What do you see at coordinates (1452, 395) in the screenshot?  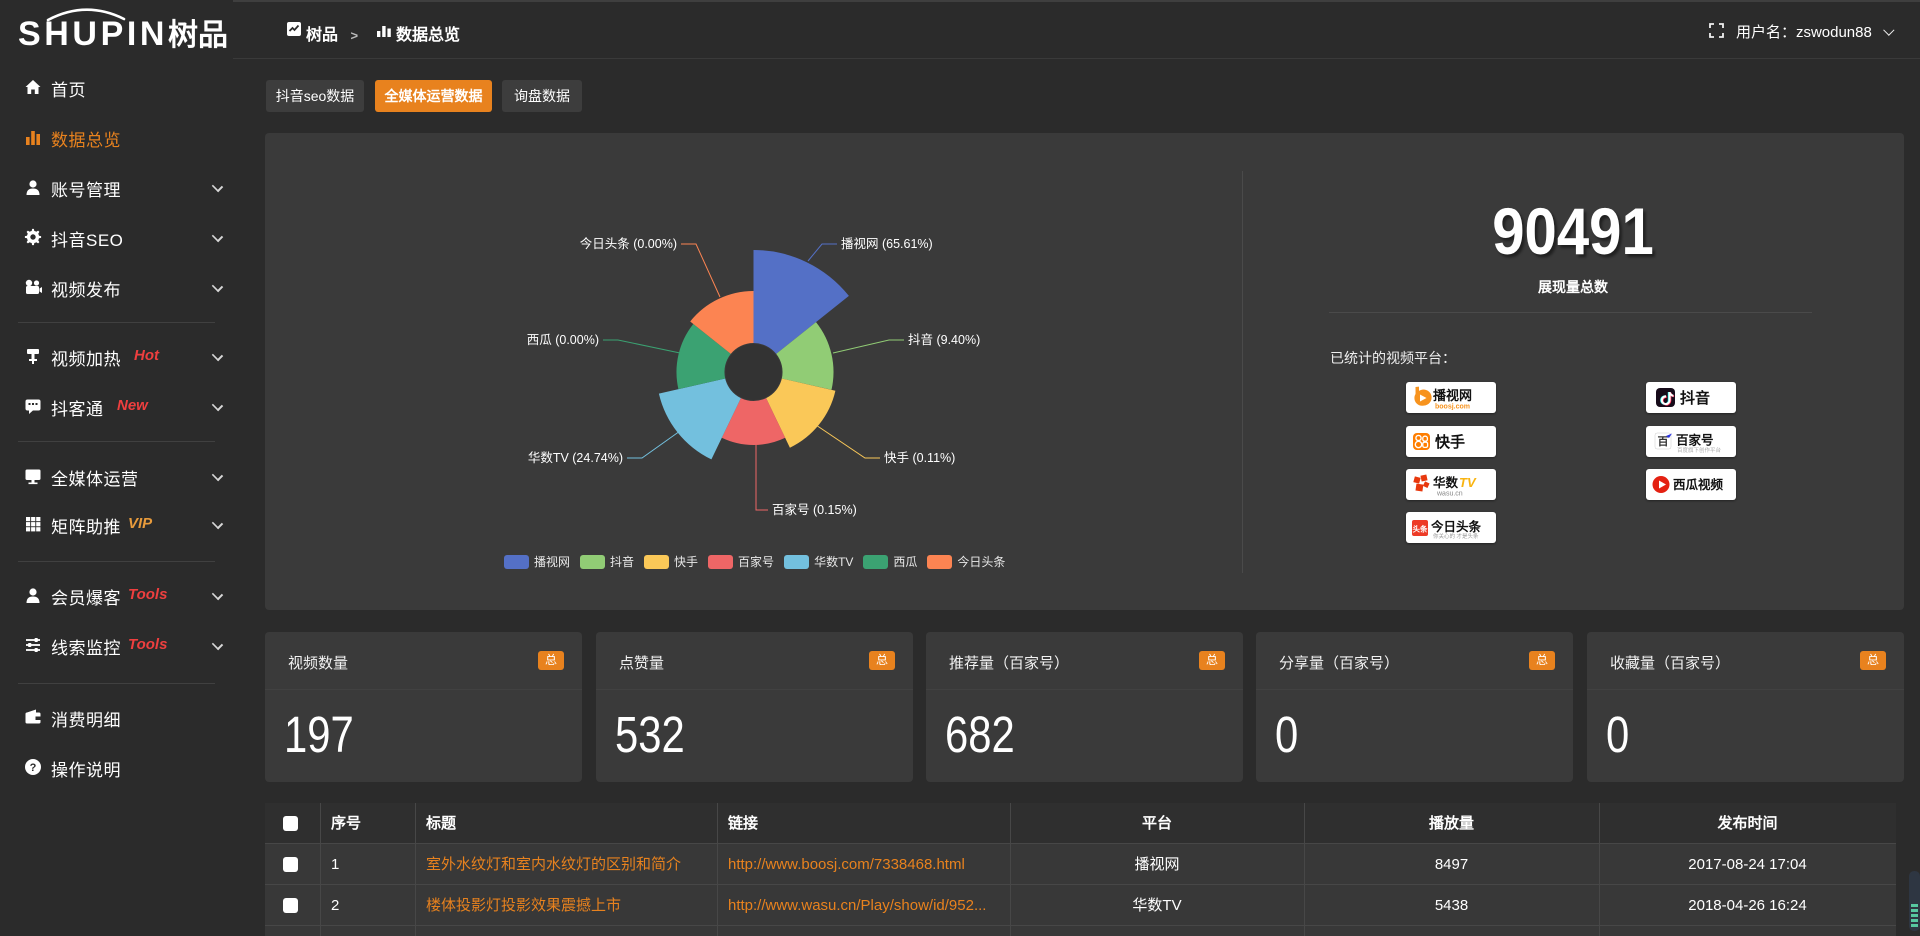 I see `svg-text: 播视网` at bounding box center [1452, 395].